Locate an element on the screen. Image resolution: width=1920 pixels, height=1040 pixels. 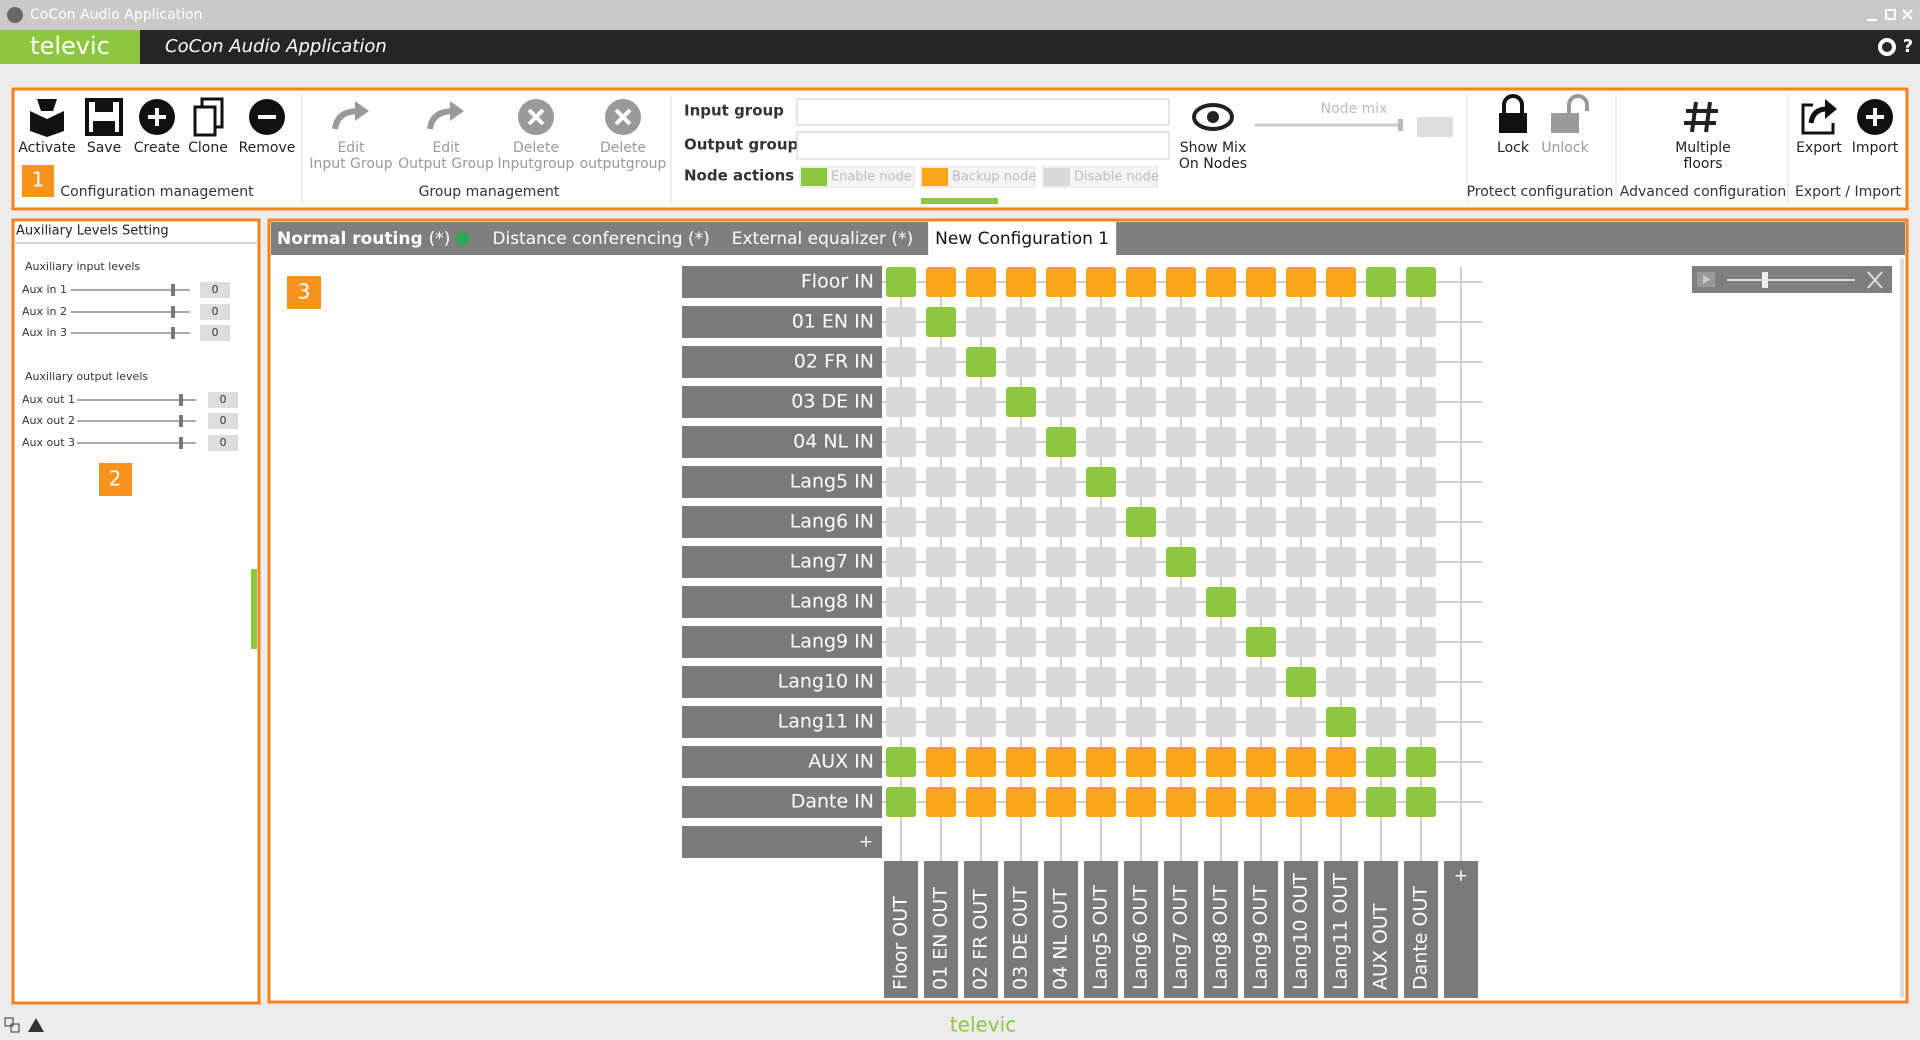
node-action: Backup node is located at coordinates (978, 177).